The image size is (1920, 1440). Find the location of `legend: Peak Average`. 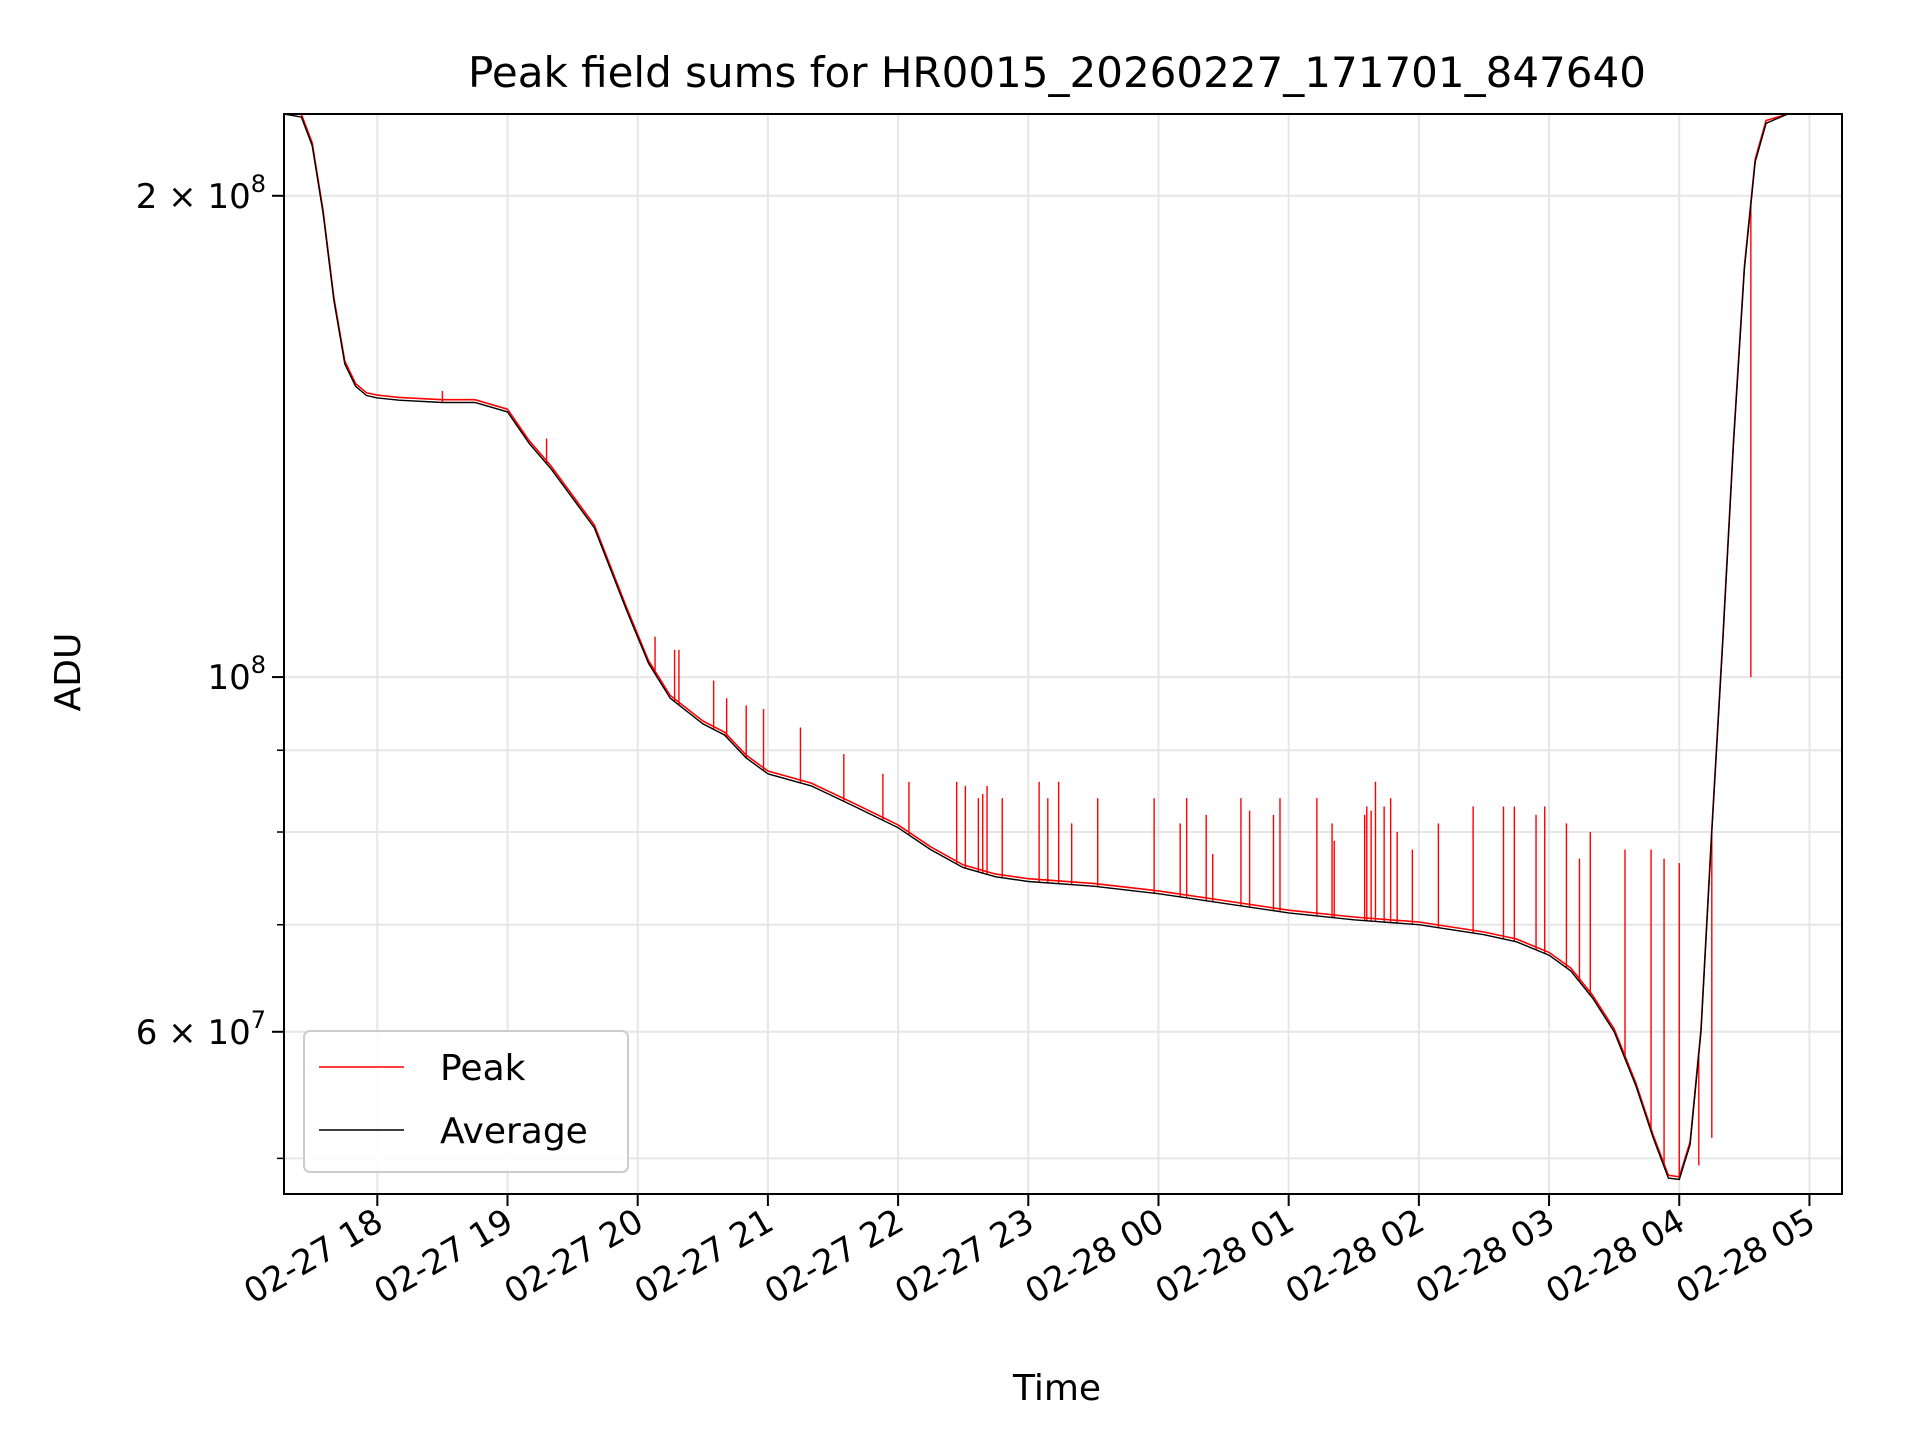

legend: Peak Average is located at coordinates (466, 1101).